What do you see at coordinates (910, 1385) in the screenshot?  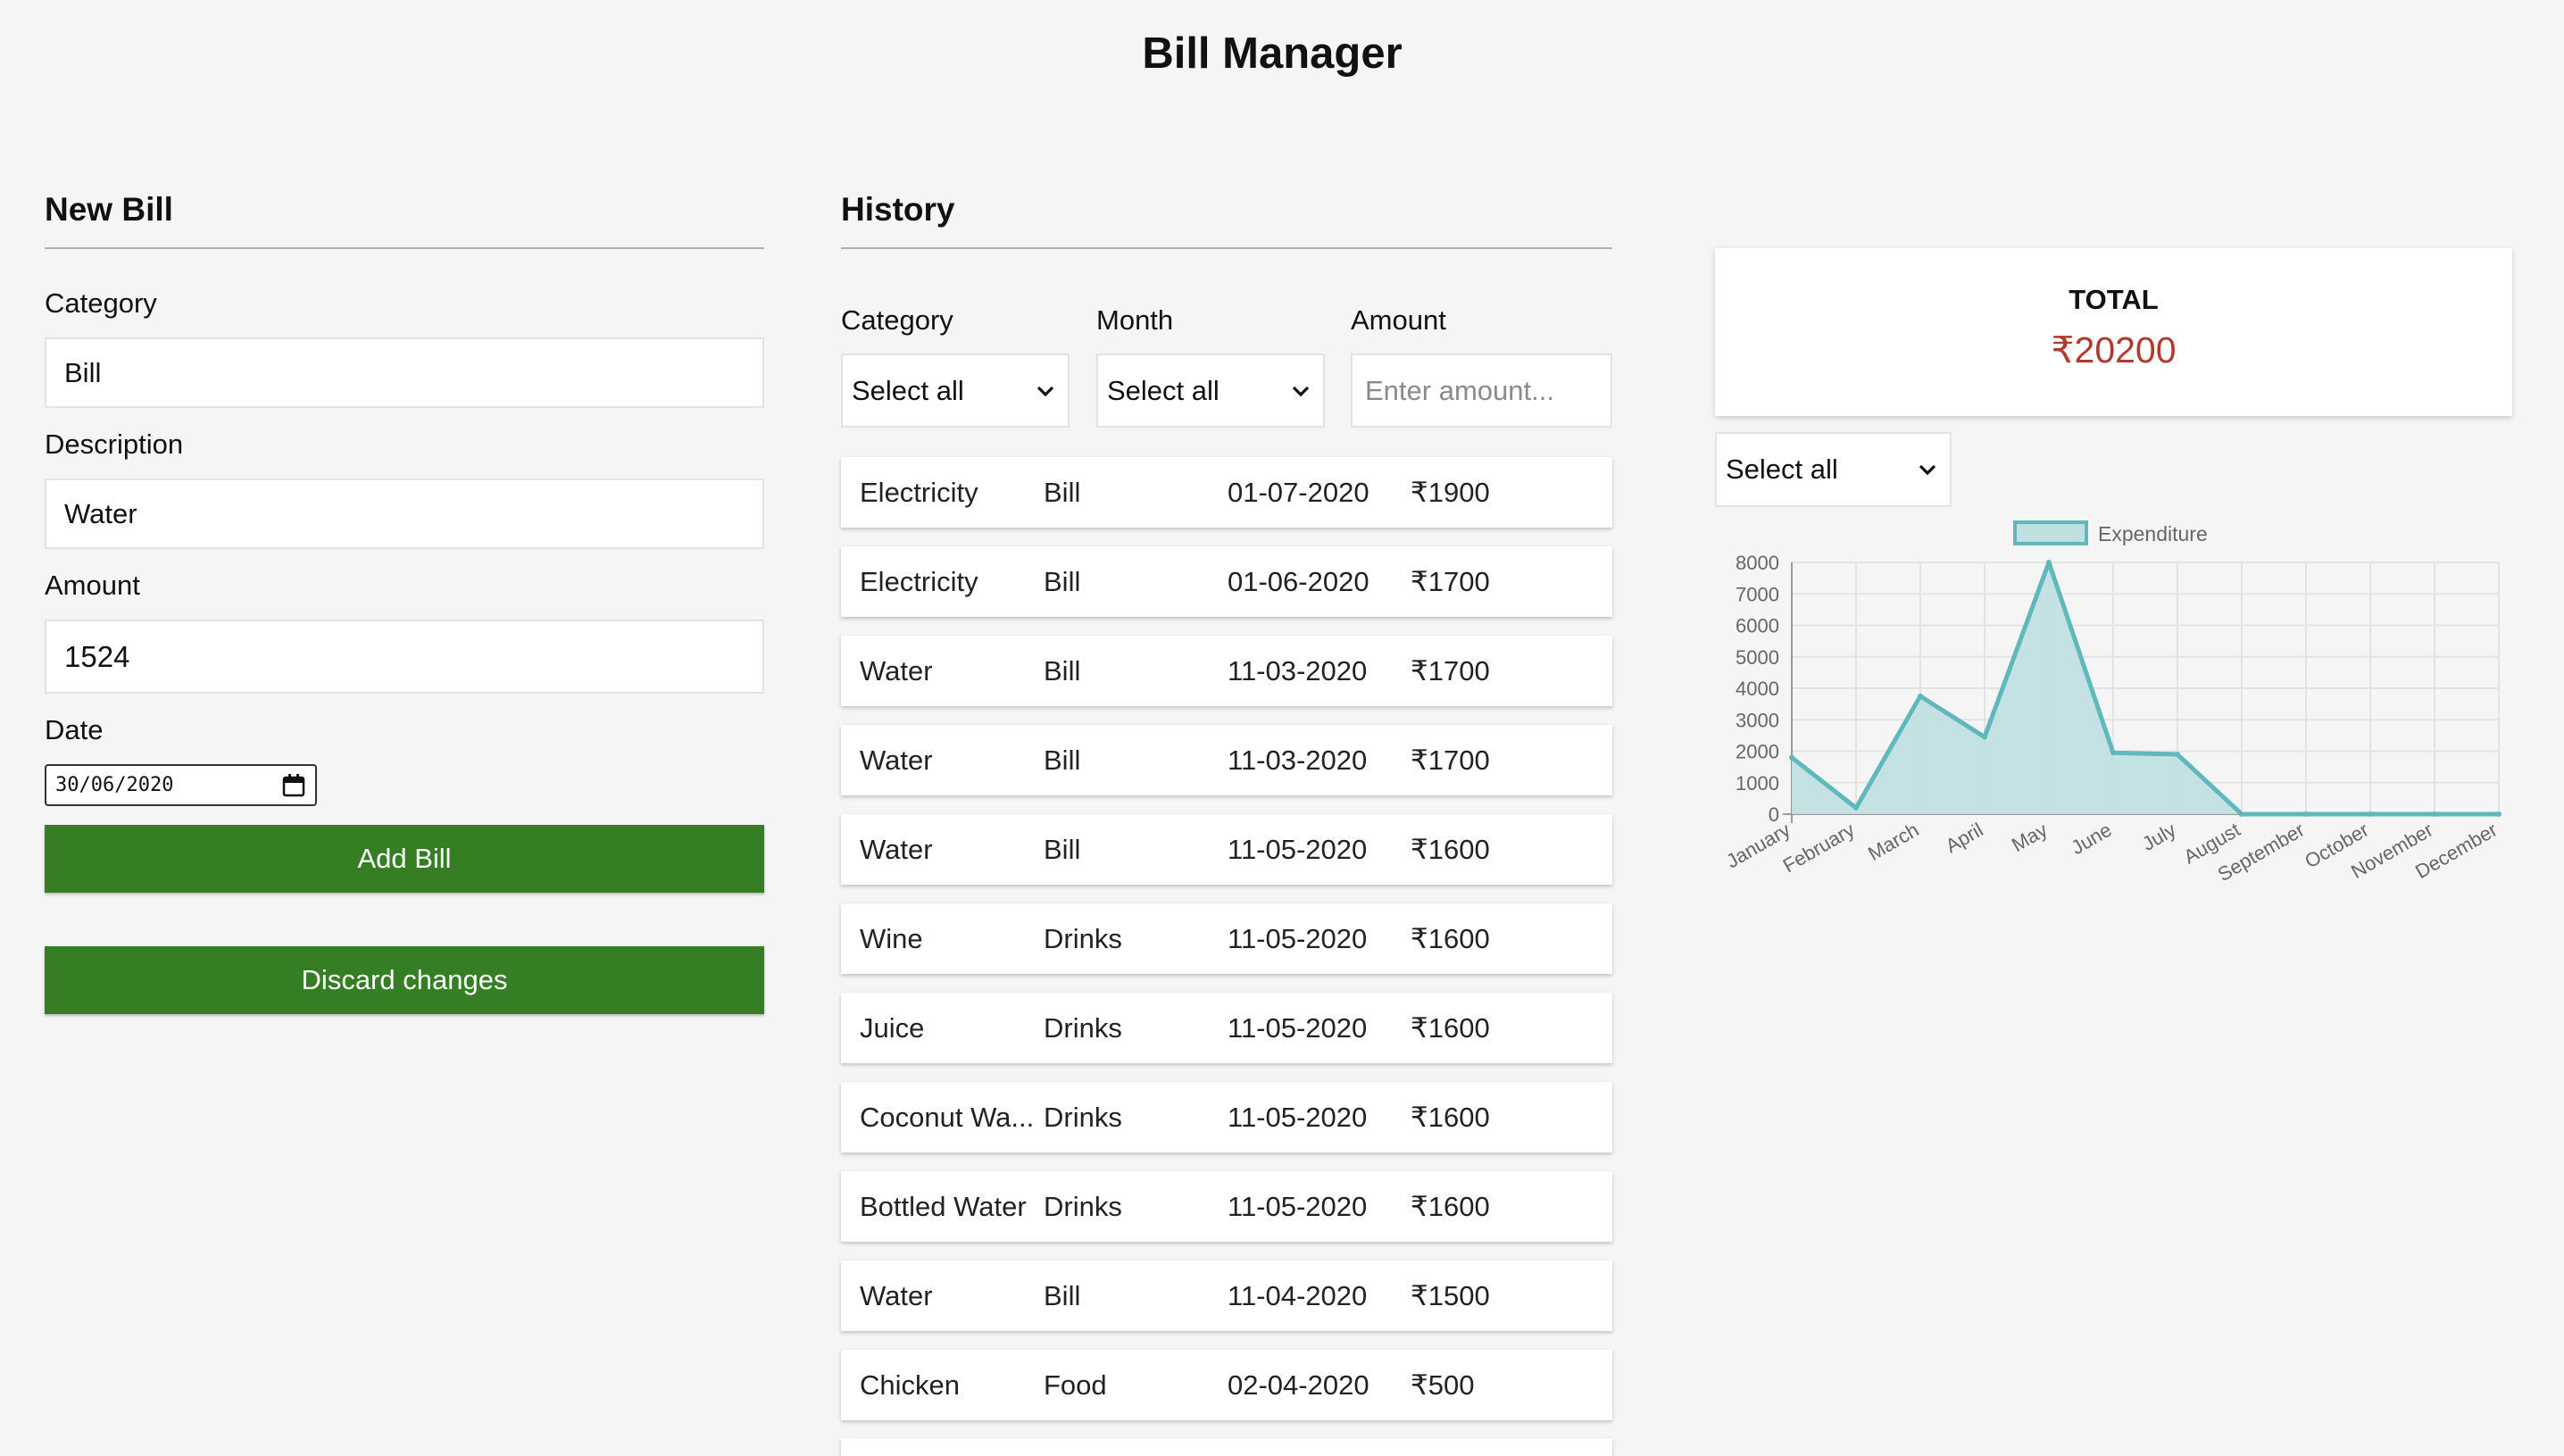 I see `row-description: Chicken` at bounding box center [910, 1385].